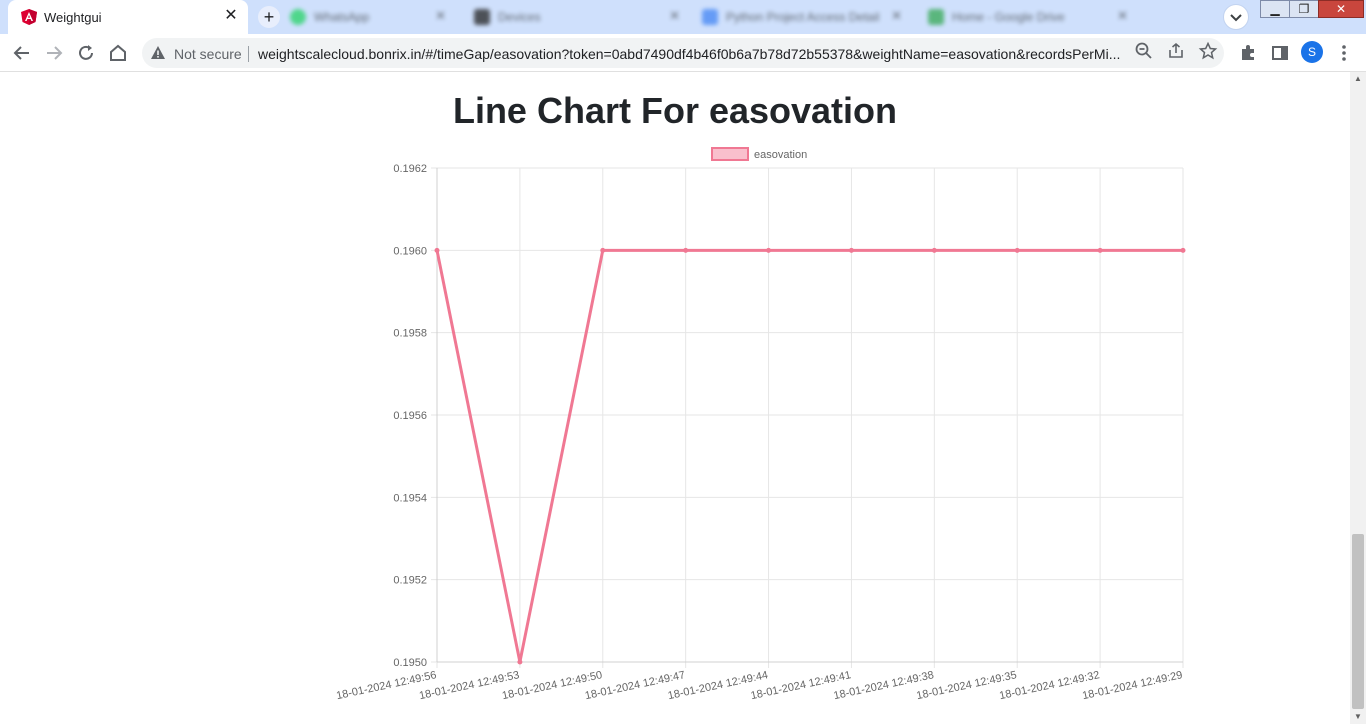  Describe the element at coordinates (1358, 398) in the screenshot. I see `vertical-scrollbar: ▲ ▼` at that location.